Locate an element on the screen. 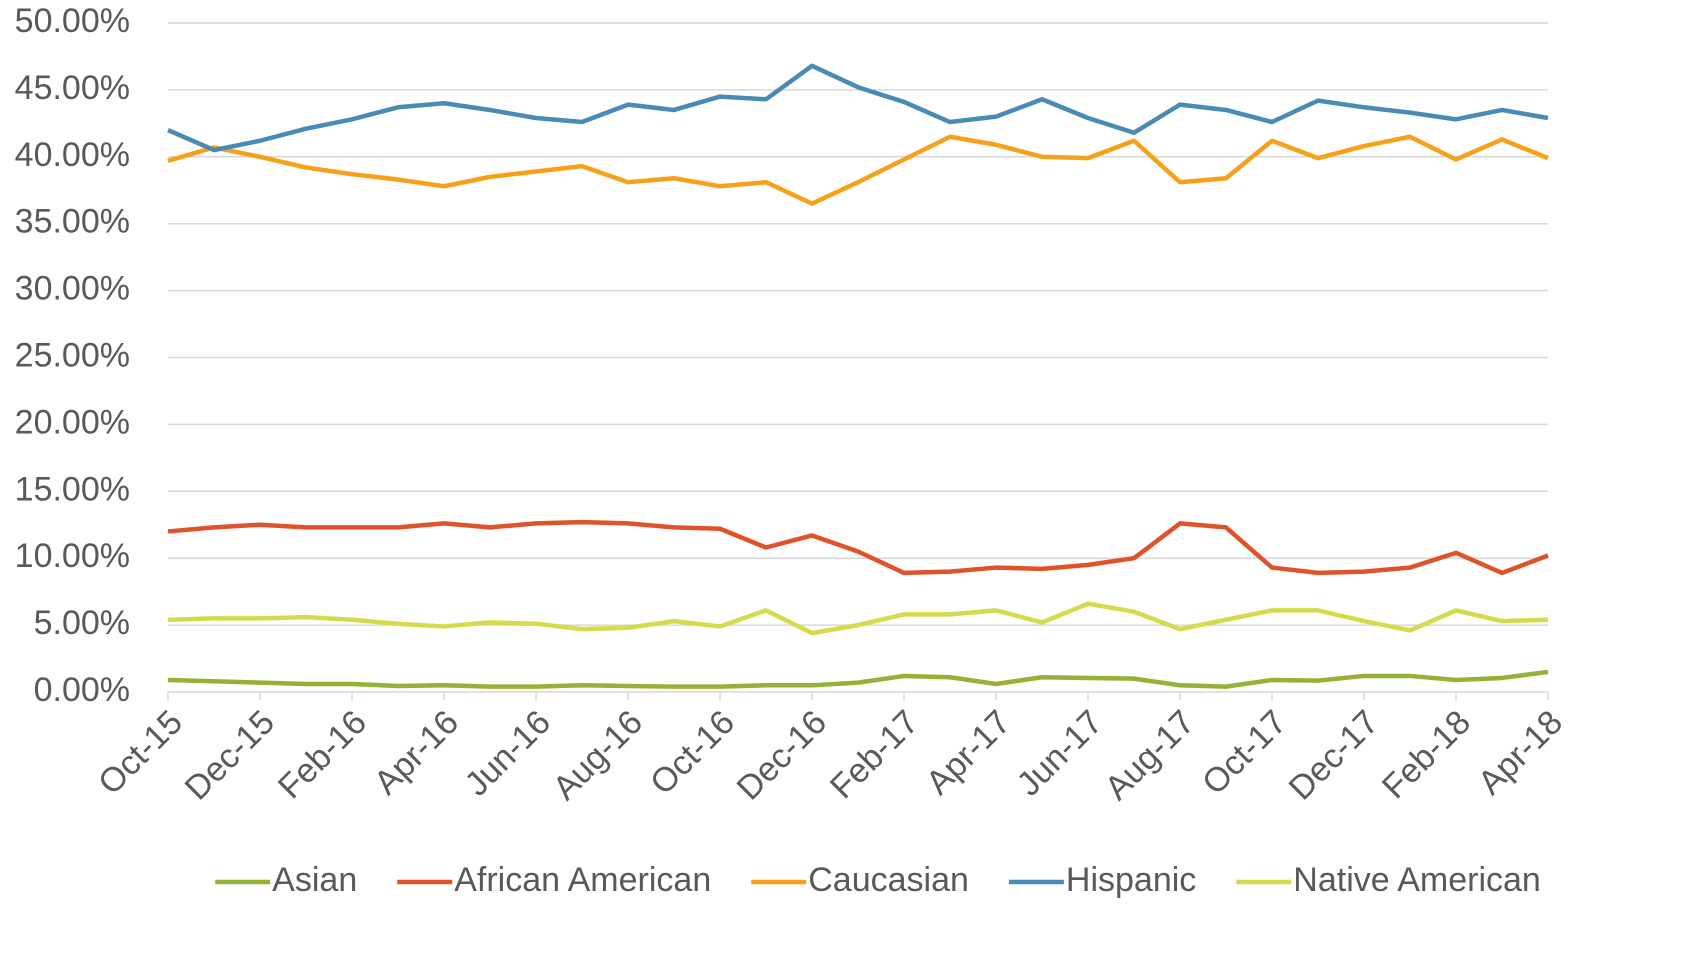 The height and width of the screenshot is (977, 1696). x-tick-label: Dec-15 is located at coordinates (230, 755).